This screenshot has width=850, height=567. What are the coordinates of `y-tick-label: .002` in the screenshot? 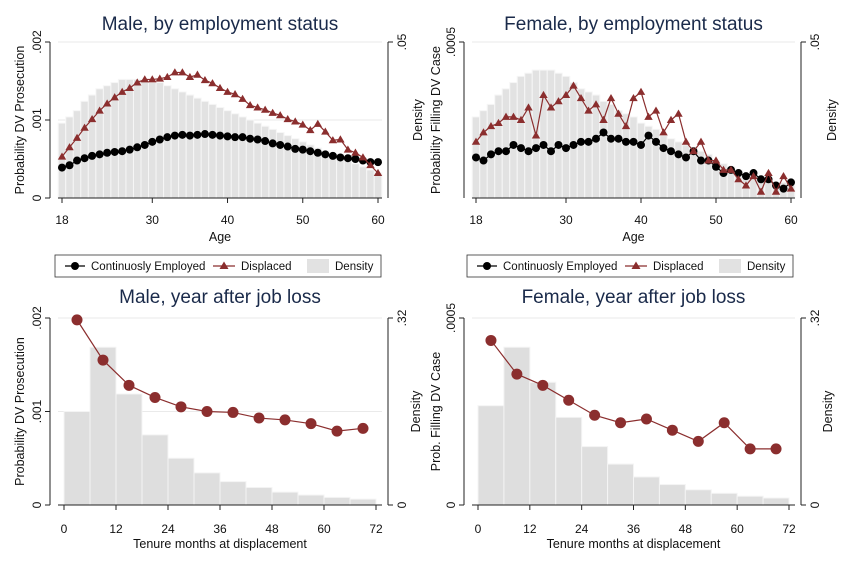 It's located at (37, 42).